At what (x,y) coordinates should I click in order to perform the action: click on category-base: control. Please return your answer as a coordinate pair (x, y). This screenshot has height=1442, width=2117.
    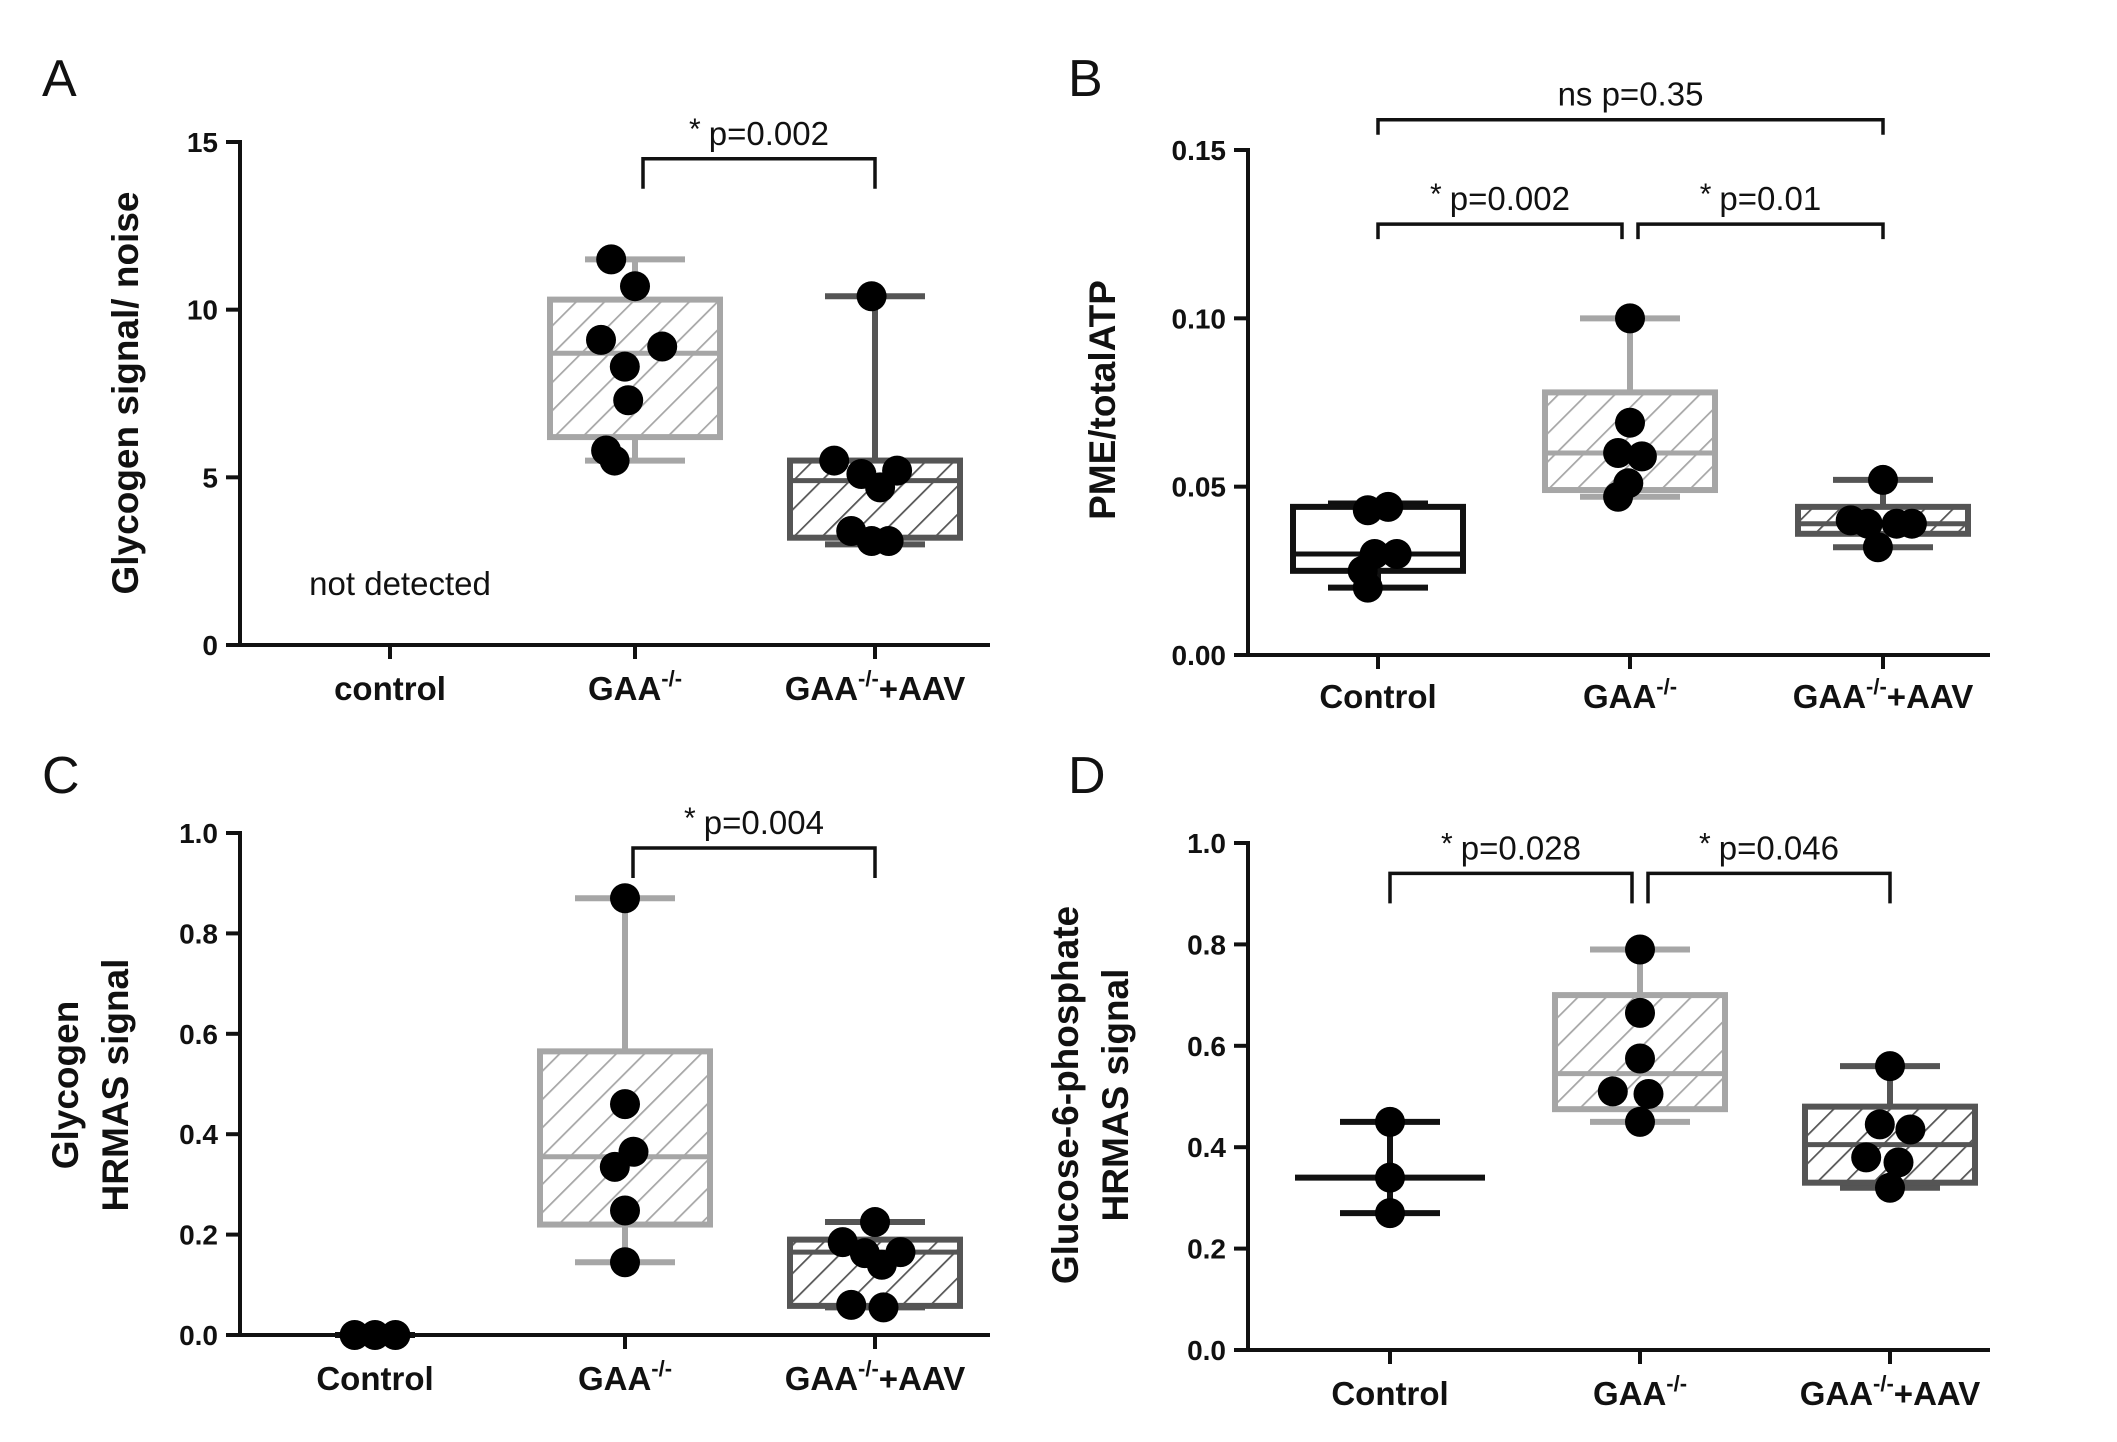
    Looking at the image, I should click on (390, 688).